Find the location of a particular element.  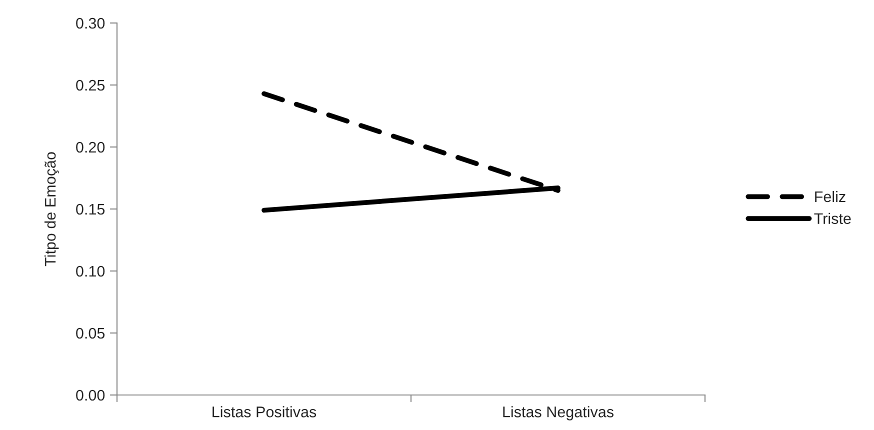

x-tick-label: Listas Negativas is located at coordinates (558, 413).